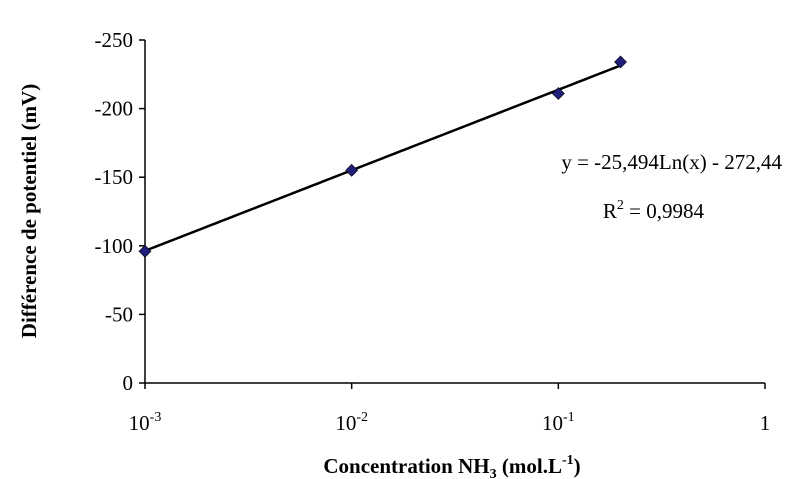 This screenshot has width=787, height=479. I want to click on x-tick-exponent: -3, so click(156, 417).